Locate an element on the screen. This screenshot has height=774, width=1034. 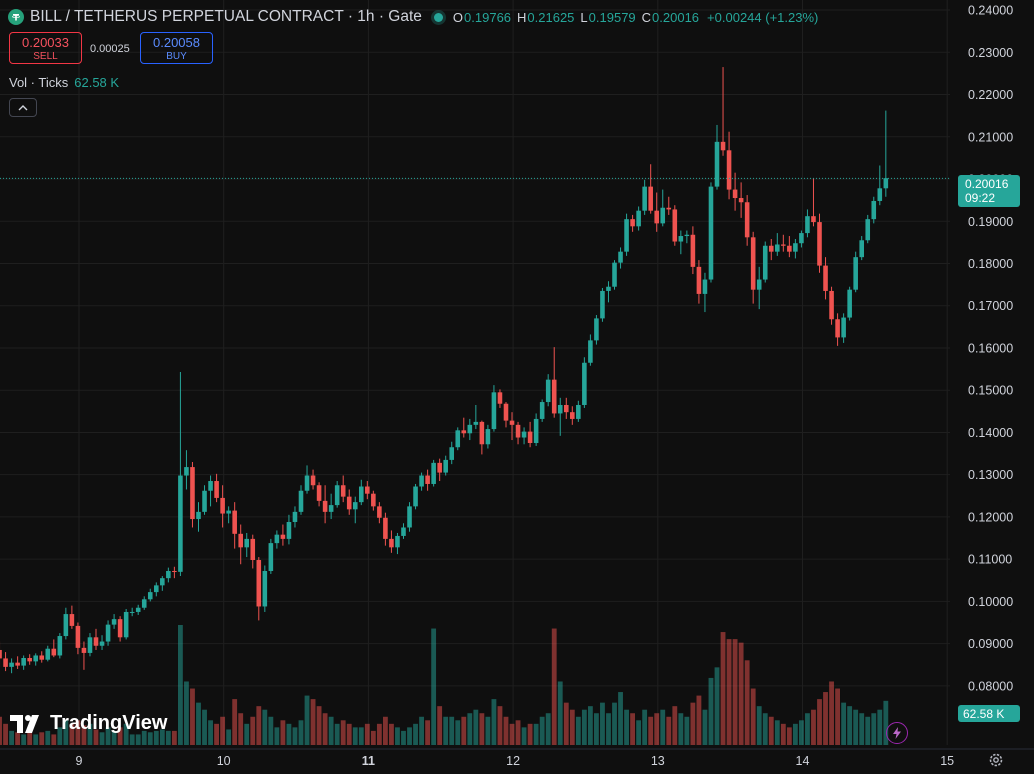
price-tick-label: 0.13000 is located at coordinates (990, 475).